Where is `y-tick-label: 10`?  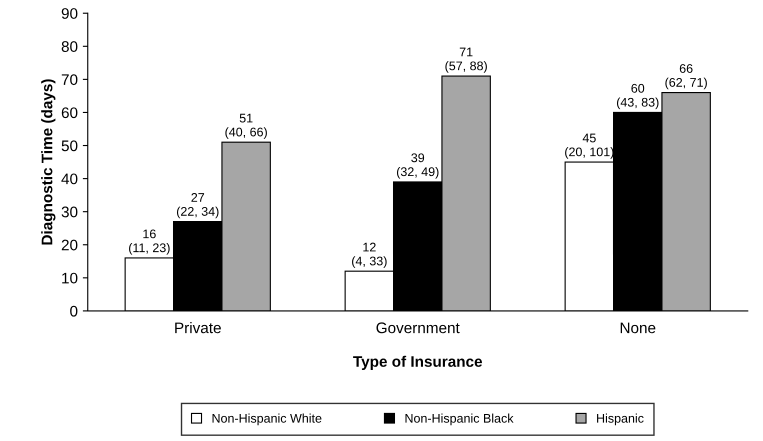
y-tick-label: 10 is located at coordinates (70, 278).